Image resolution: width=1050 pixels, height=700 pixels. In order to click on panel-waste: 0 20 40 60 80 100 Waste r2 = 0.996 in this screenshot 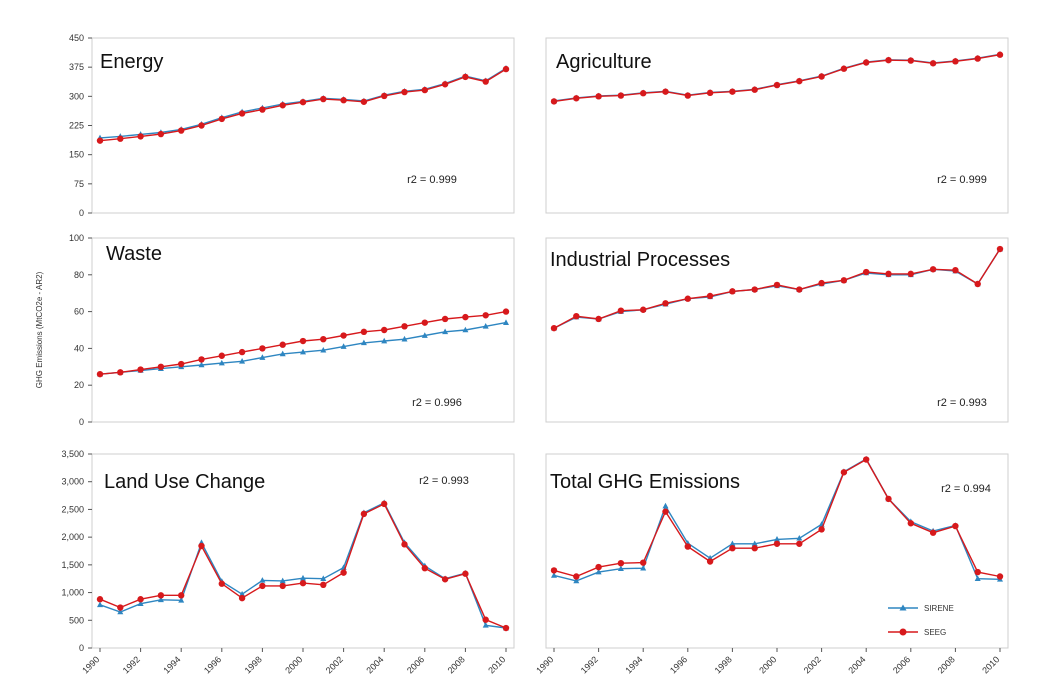, I will do `click(292, 330)`.